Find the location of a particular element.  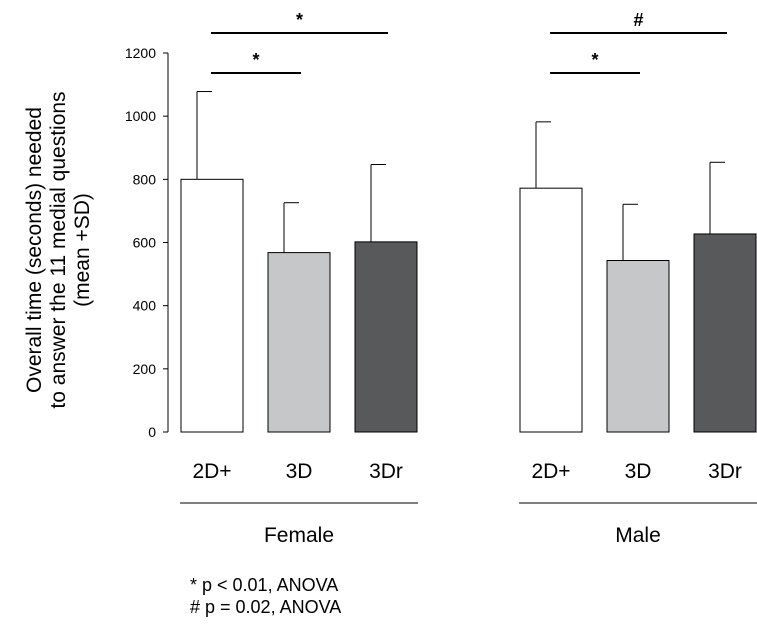

bar-female-3d is located at coordinates (299, 342).